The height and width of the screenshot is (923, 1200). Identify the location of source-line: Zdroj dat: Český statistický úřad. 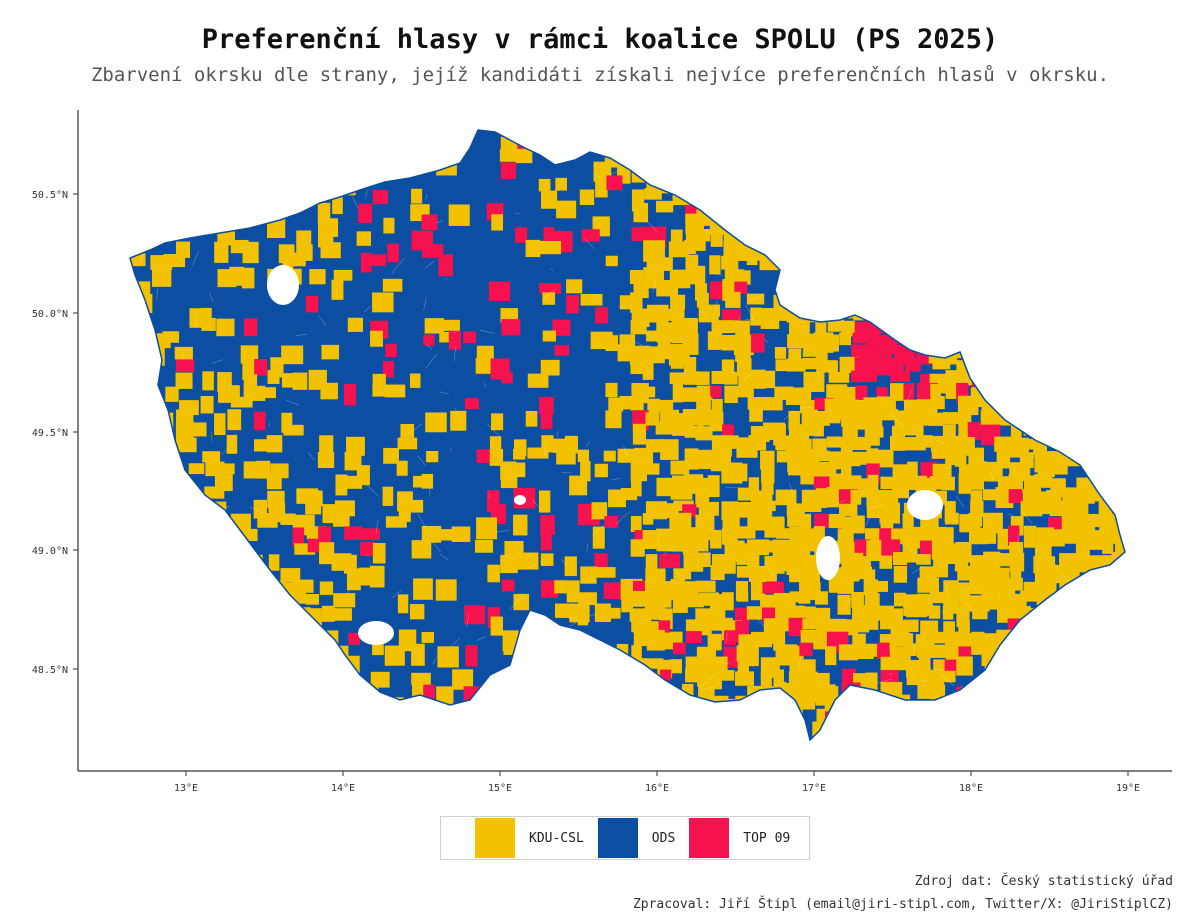
(1043, 881).